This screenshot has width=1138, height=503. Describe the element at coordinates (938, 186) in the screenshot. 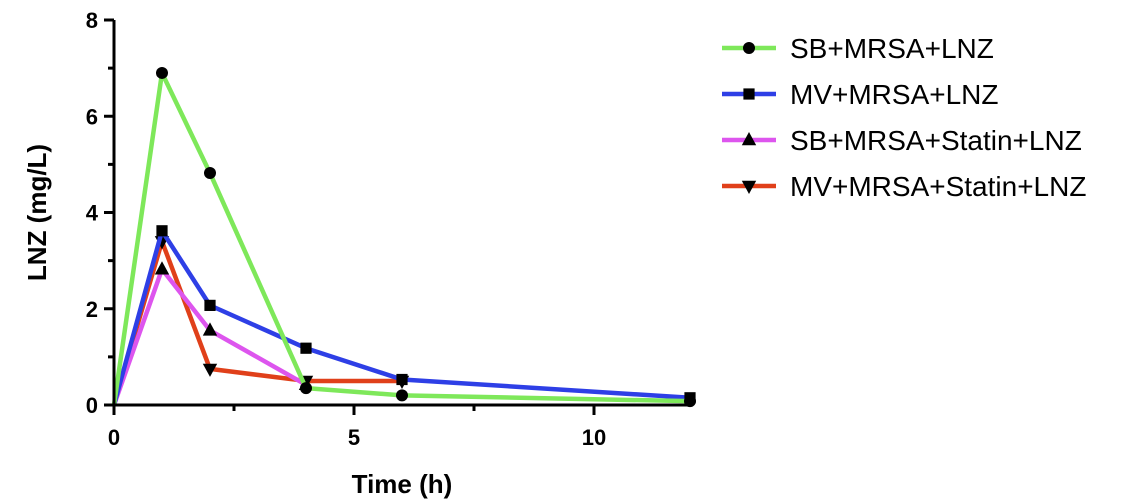

I see `legend-label: MV+MRSA+Statin+LNZ` at that location.